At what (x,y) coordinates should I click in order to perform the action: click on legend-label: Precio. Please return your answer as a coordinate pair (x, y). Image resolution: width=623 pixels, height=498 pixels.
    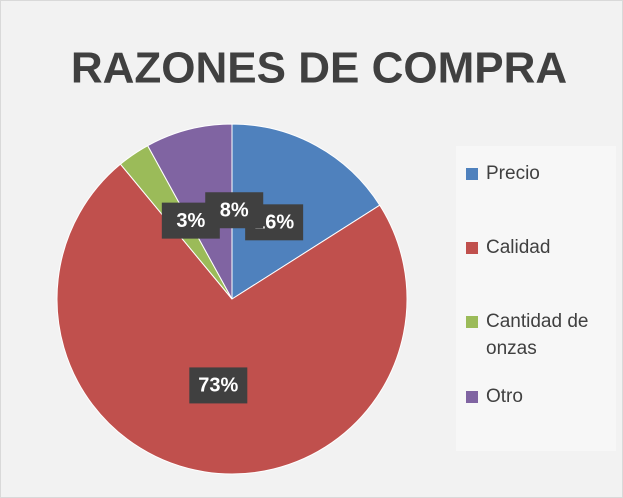
    Looking at the image, I should click on (513, 173).